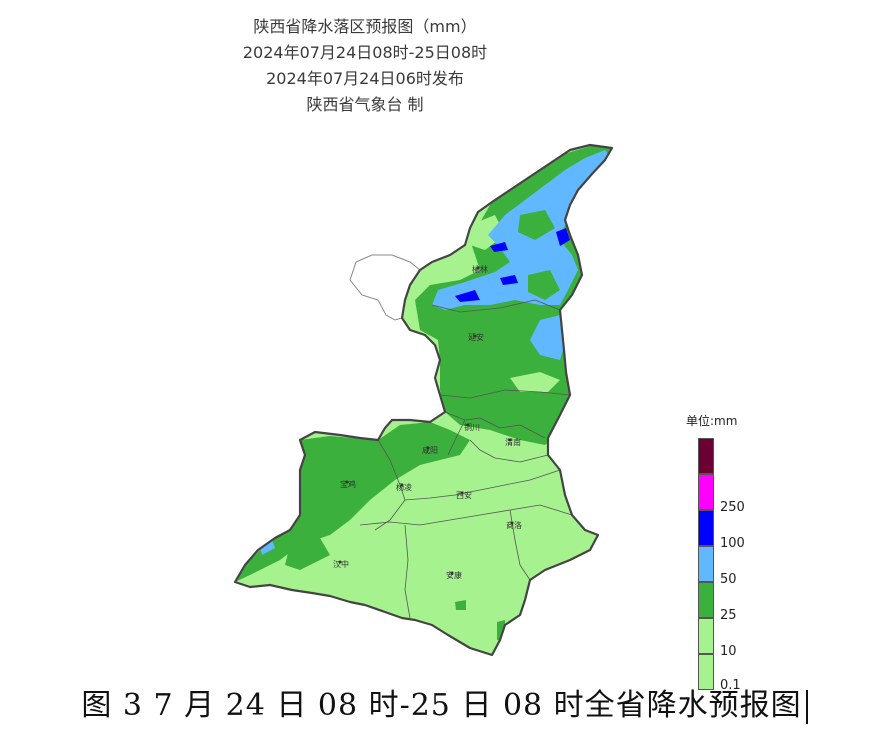  Describe the element at coordinates (365, 52) in the screenshot. I see `forecast-period: 2024年07月24日08时-25日08时` at that location.